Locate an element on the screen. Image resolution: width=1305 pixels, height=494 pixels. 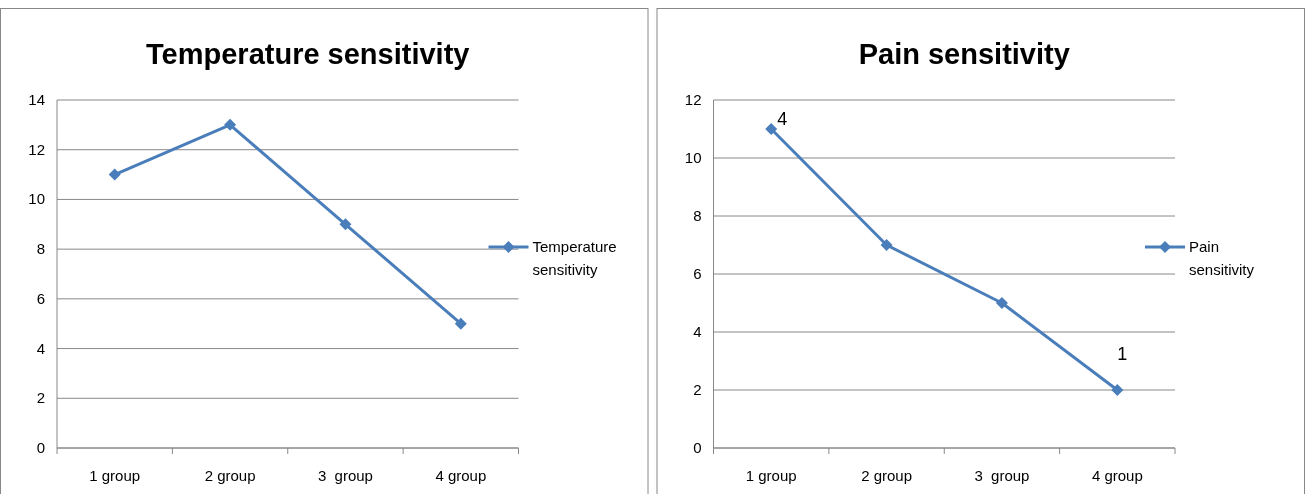
chart-title: Pain sensitivity is located at coordinates (964, 54).